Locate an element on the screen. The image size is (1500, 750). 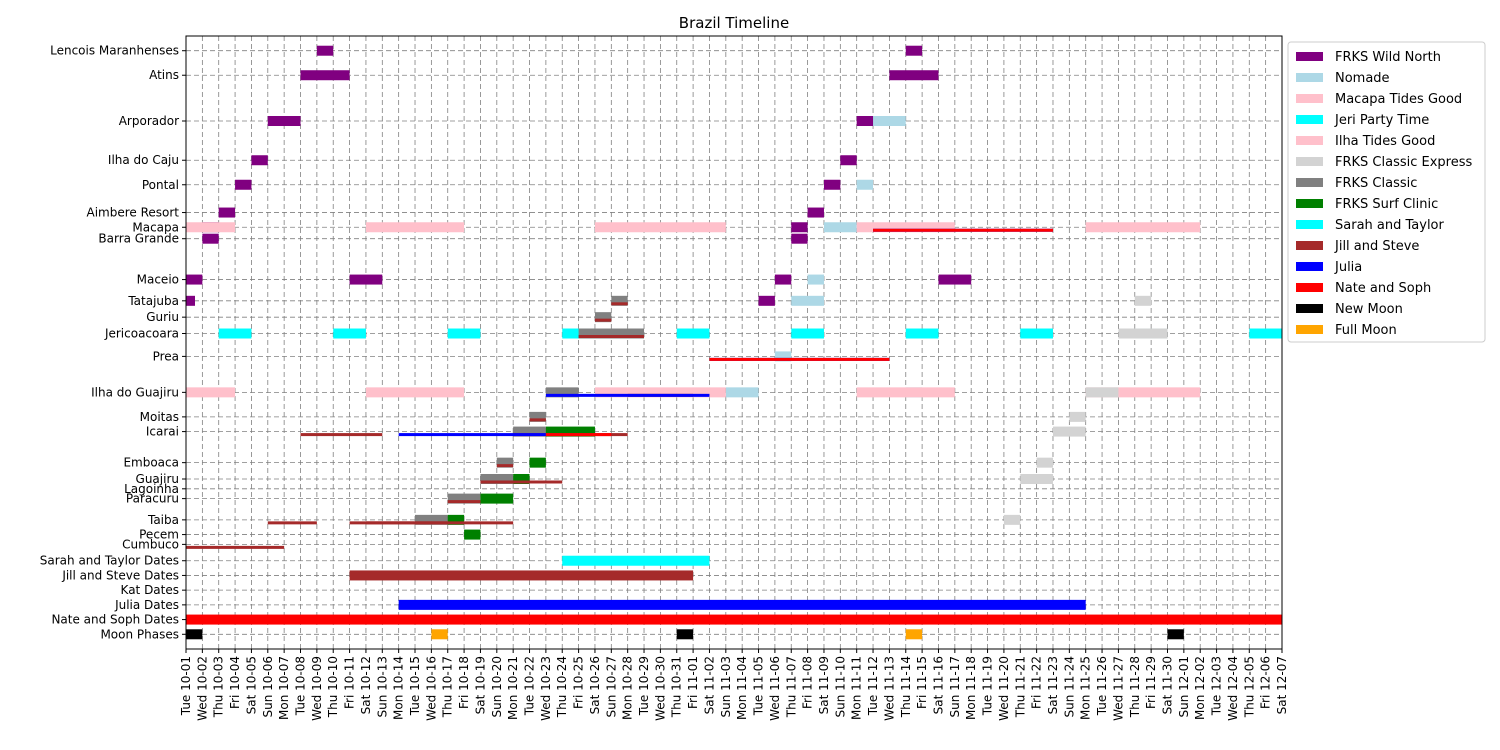
legend-label: New Moon is located at coordinates (1369, 309).